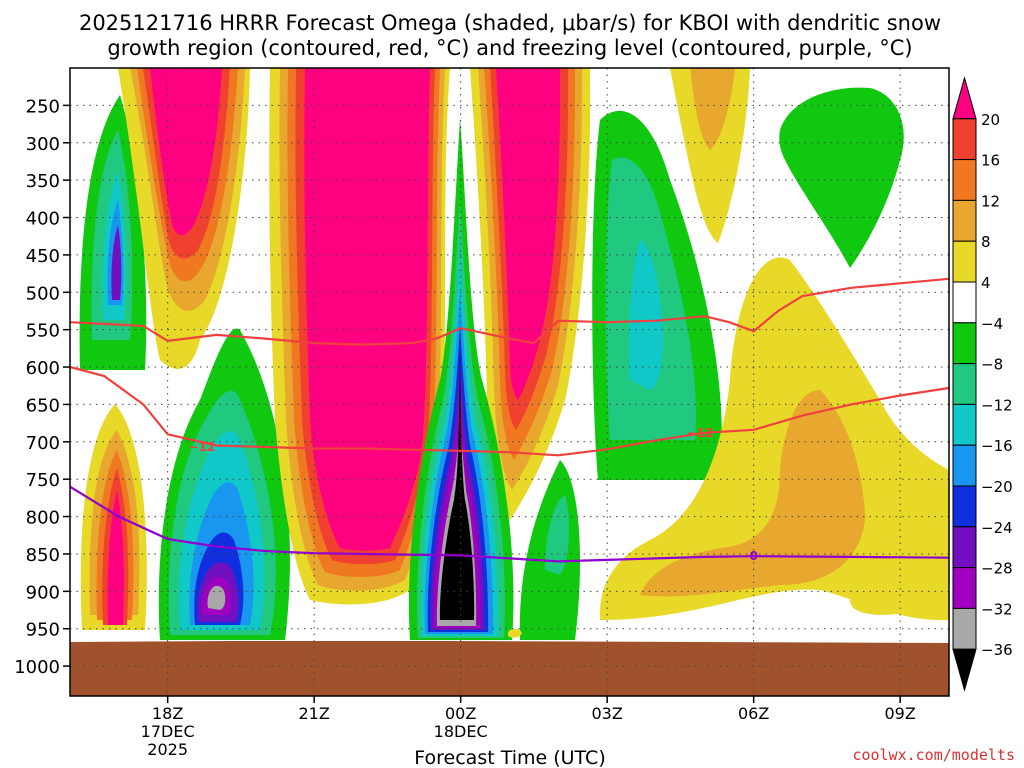 The image size is (1024, 768). What do you see at coordinates (43, 518) in the screenshot?
I see `y-tick-label: 800` at bounding box center [43, 518].